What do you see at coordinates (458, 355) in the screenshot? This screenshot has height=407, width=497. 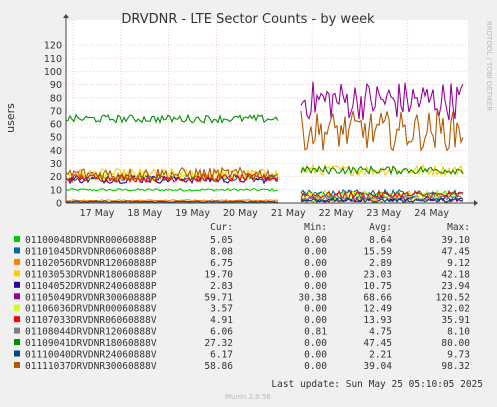 I see `legend-value: 9.73` at bounding box center [458, 355].